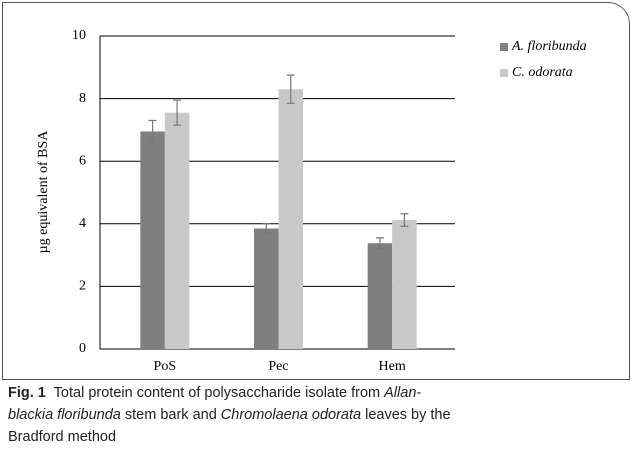 This screenshot has height=472, width=633. What do you see at coordinates (82, 98) in the screenshot?
I see `y-tick-label: 8` at bounding box center [82, 98].